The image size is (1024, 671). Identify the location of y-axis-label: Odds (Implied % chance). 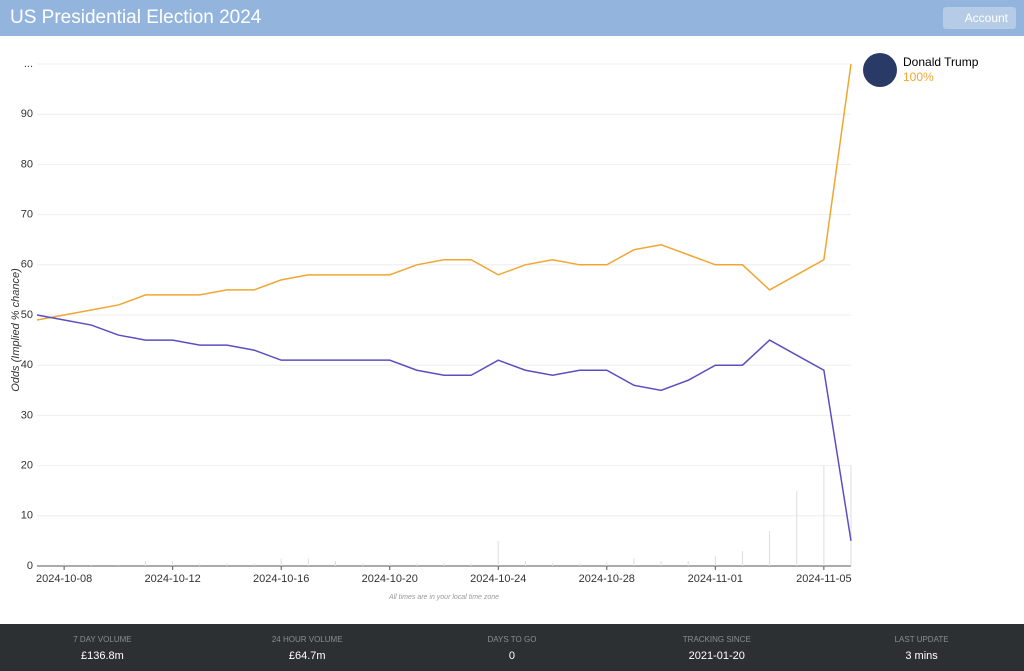
(16, 330).